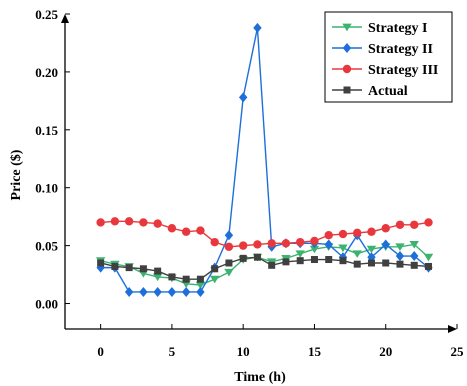 The image size is (467, 386). I want to click on y-axis-title: Price ($), so click(16, 174).